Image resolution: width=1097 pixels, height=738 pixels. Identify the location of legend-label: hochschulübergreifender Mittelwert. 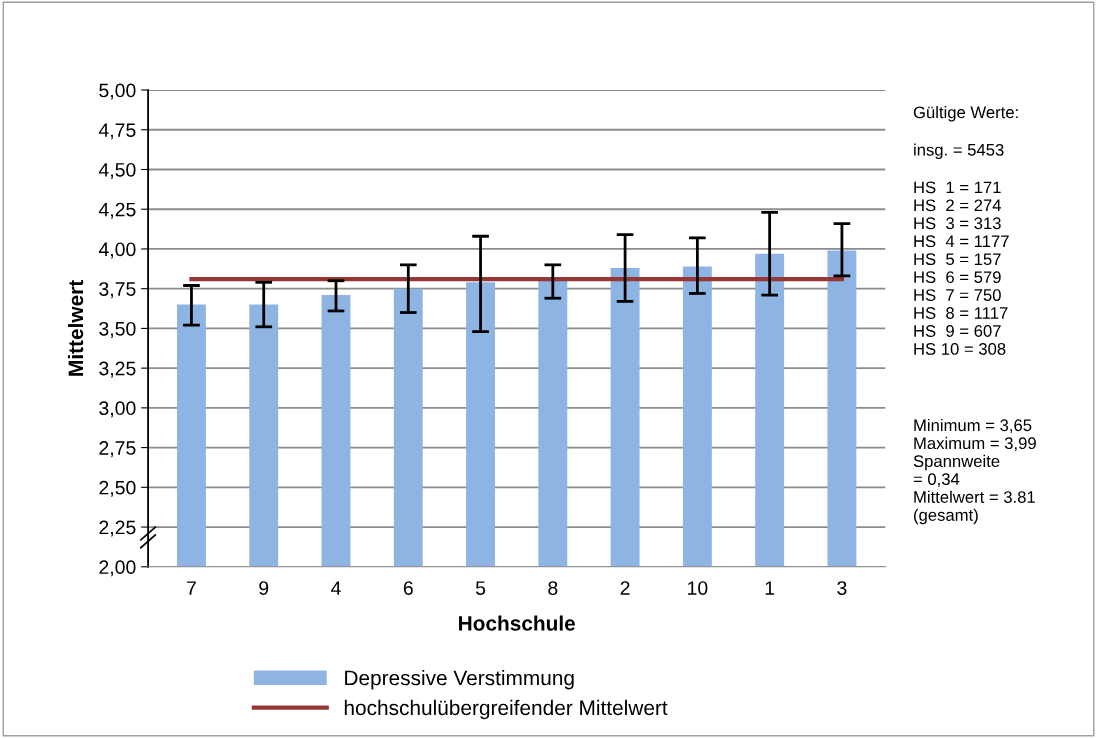
(506, 709).